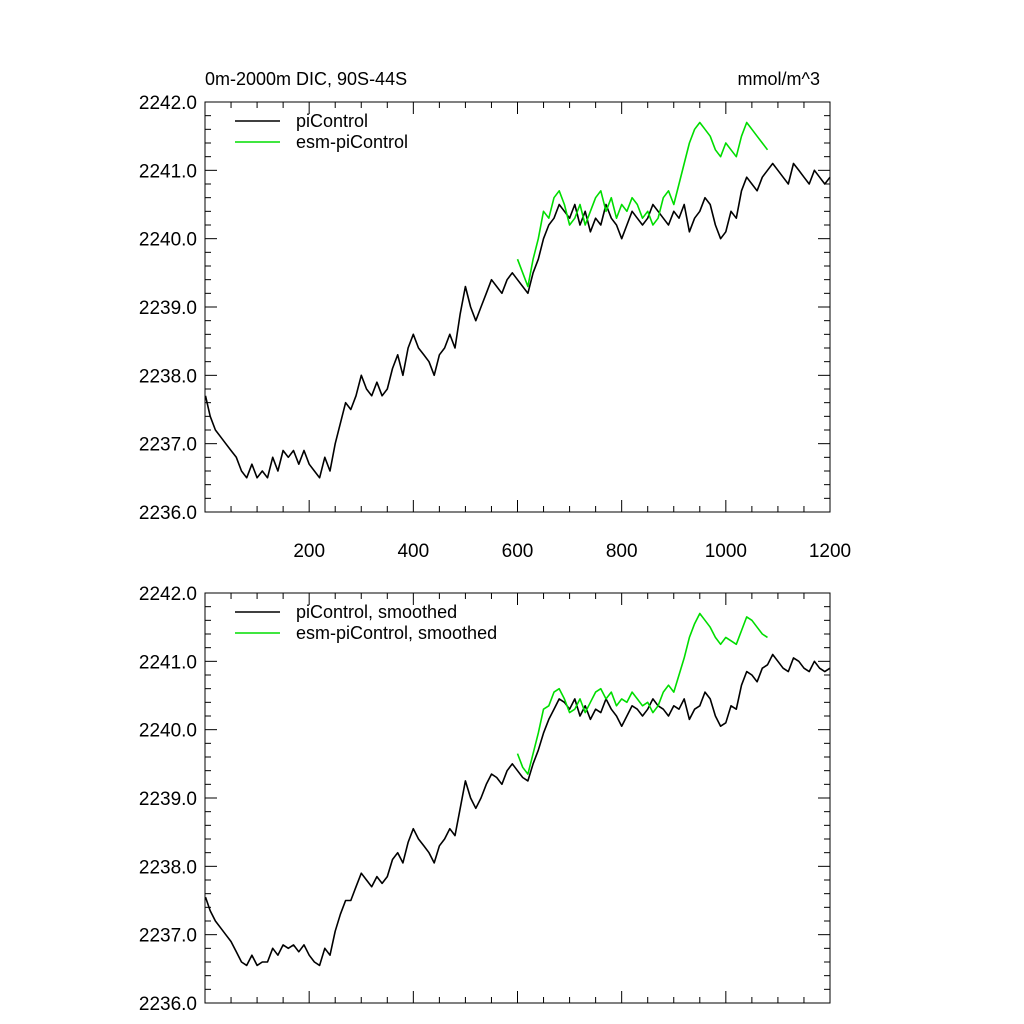 Image resolution: width=1024 pixels, height=1024 pixels. I want to click on chart-title: 0m-2000m DIC, 90S-44S, so click(306, 79).